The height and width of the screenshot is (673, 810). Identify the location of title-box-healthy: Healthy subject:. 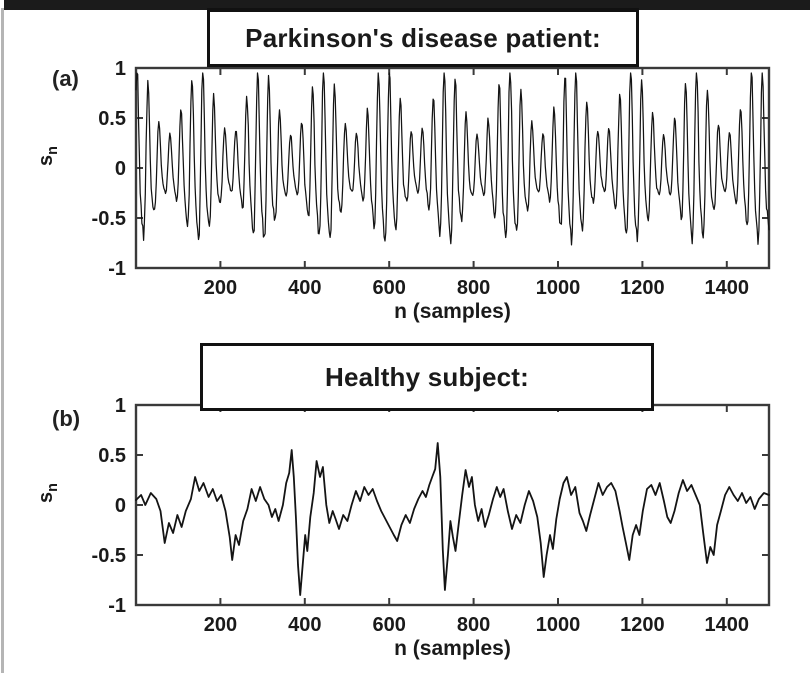
(427, 377).